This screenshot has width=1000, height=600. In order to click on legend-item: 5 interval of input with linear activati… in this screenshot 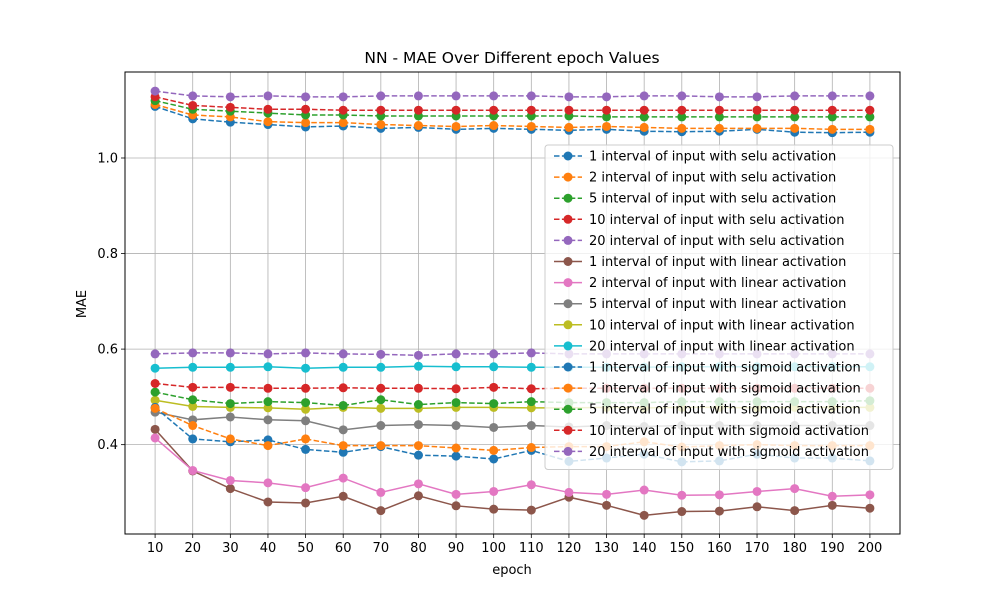, I will do `click(700, 304)`.